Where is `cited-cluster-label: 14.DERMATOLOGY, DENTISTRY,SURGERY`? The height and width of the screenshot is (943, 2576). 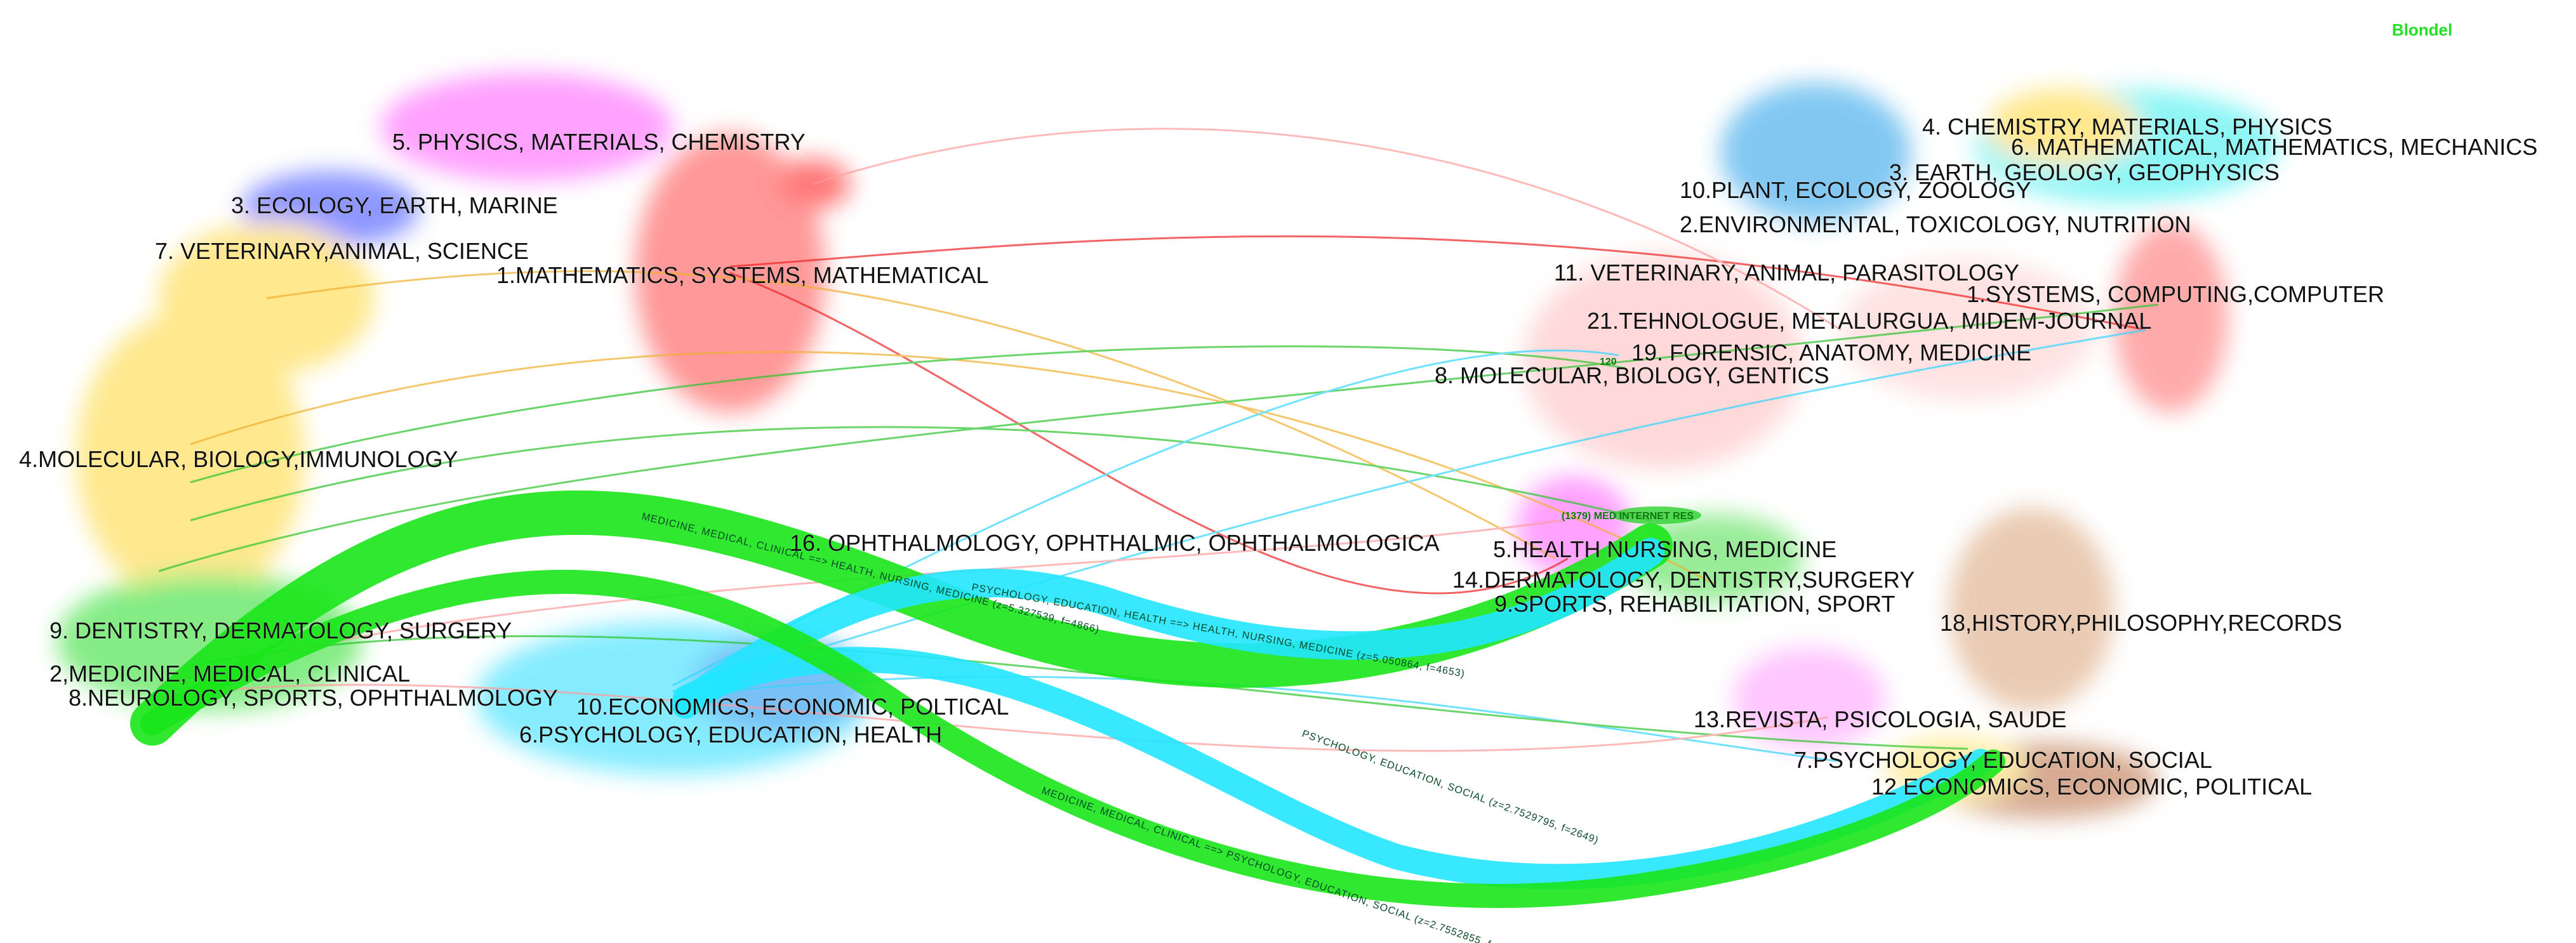
cited-cluster-label: 14.DERMATOLOGY, DENTISTRY,SURGERY is located at coordinates (1683, 580).